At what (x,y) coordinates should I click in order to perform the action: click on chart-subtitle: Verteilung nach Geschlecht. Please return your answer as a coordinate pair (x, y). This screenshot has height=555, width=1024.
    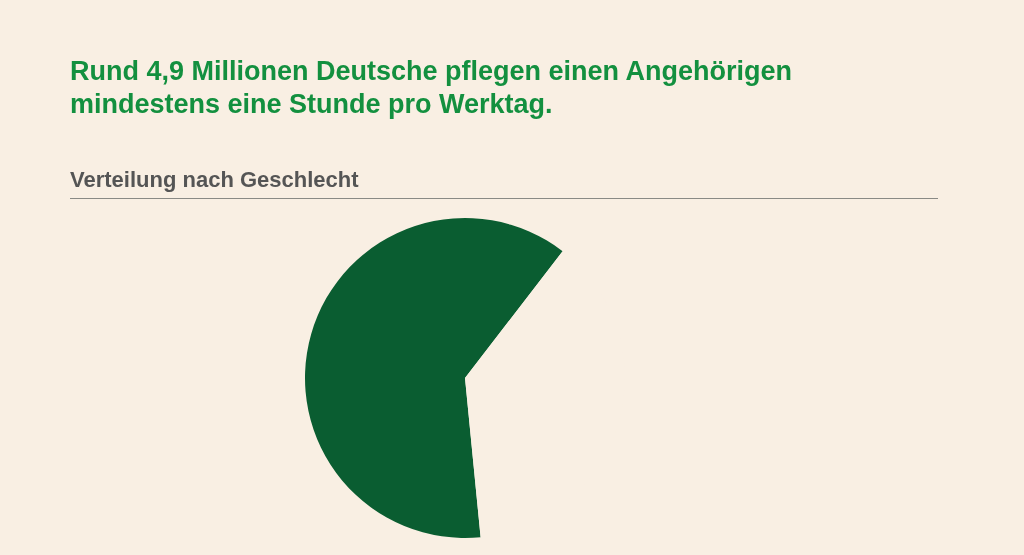
    Looking at the image, I should click on (504, 182).